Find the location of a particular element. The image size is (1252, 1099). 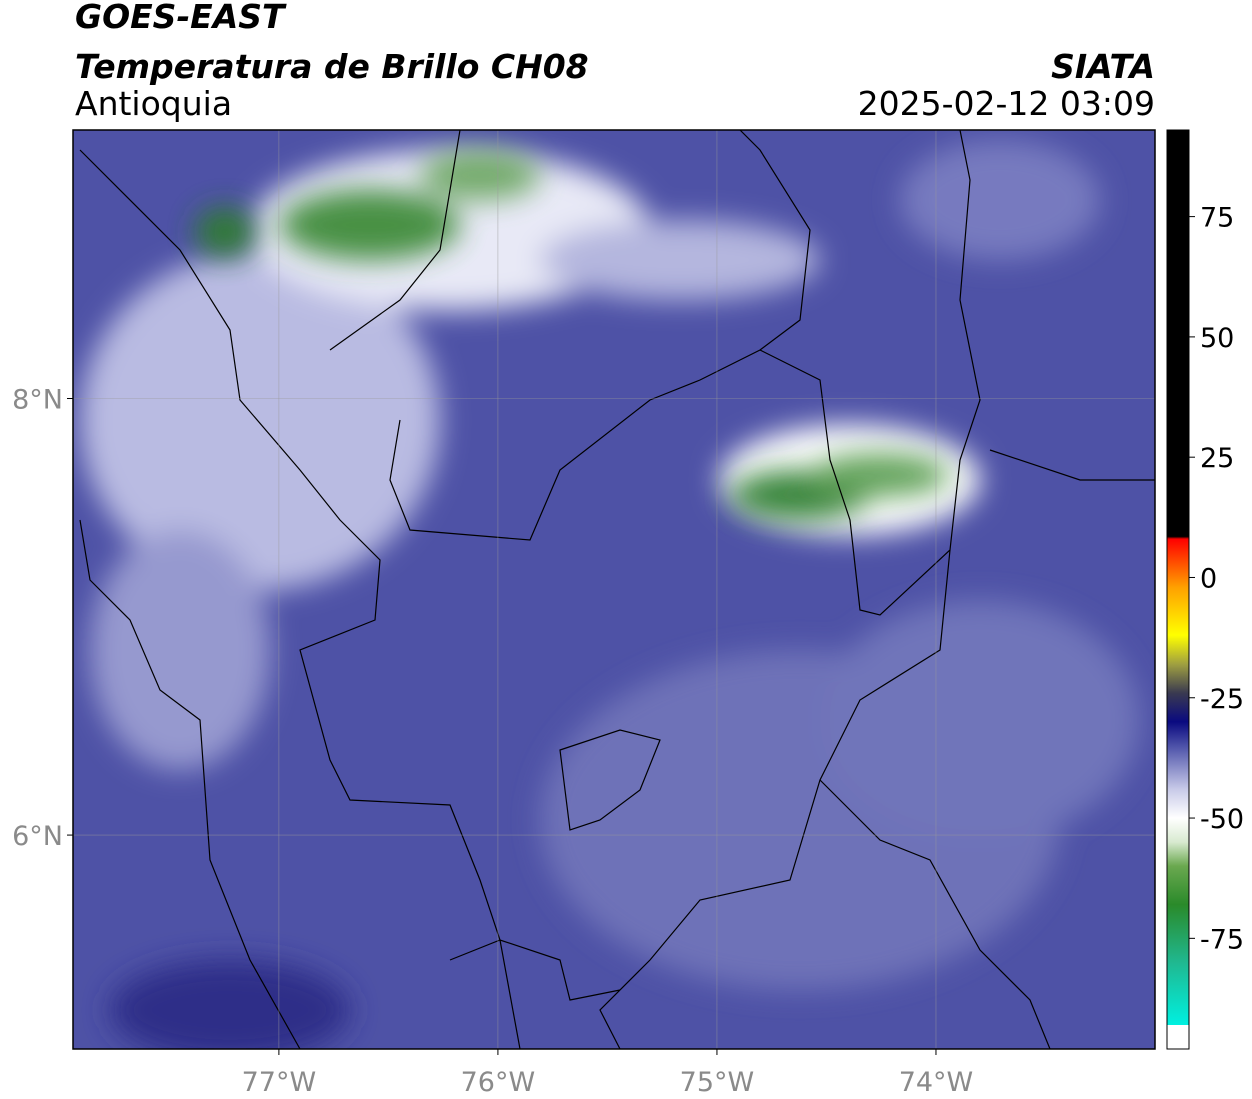

y-tick-label: 6°N is located at coordinates (37, 836).